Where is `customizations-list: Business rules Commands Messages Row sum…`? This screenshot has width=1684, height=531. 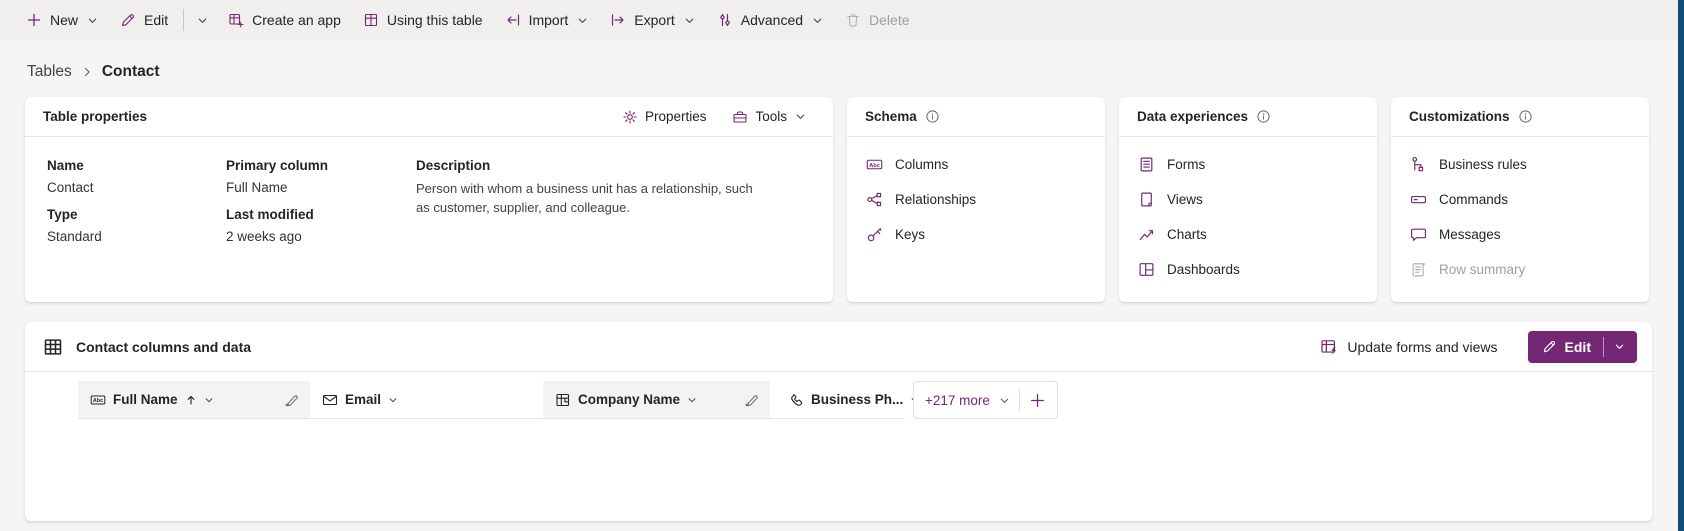 customizations-list: Business rules Commands Messages Row sum… is located at coordinates (1520, 217).